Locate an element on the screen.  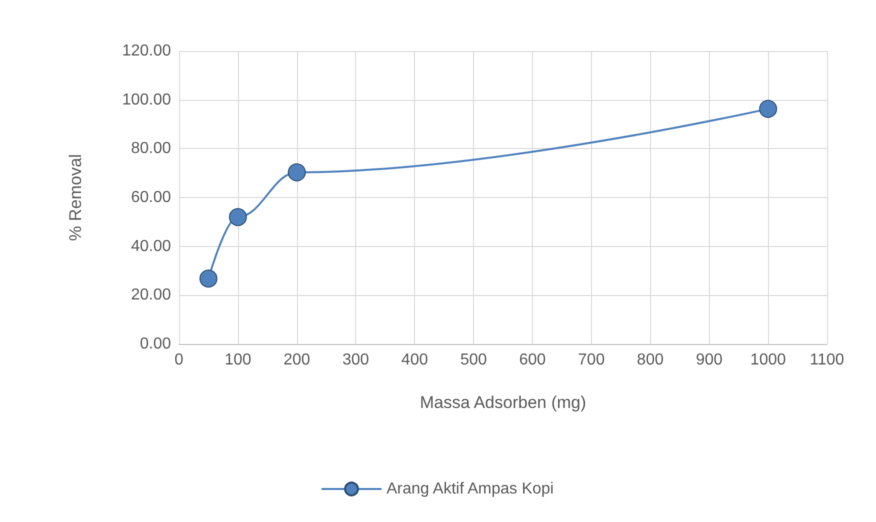
x-tick-label: 300 is located at coordinates (356, 360).